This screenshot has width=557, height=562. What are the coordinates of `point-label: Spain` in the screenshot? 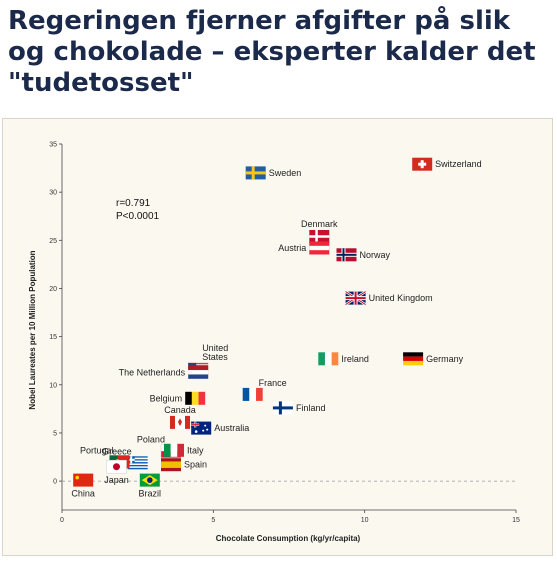 It's located at (195, 465).